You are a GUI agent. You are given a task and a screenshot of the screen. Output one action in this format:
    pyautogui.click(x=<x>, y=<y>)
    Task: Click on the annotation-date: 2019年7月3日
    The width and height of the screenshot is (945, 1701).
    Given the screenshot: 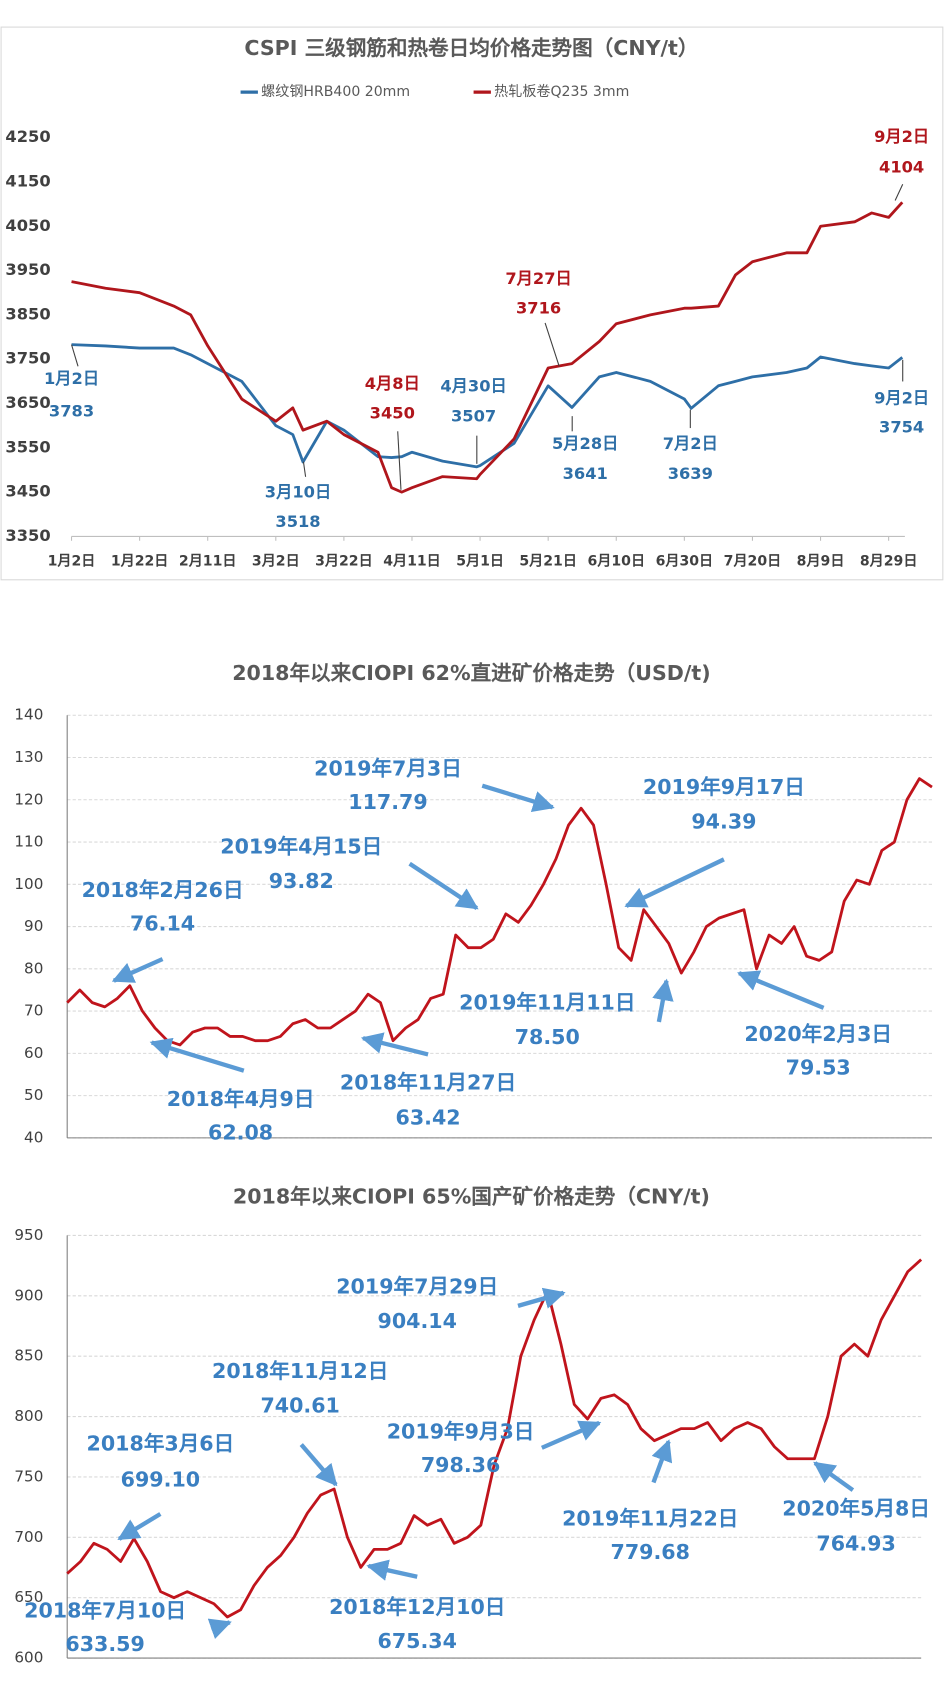 What is the action you would take?
    pyautogui.click(x=388, y=768)
    